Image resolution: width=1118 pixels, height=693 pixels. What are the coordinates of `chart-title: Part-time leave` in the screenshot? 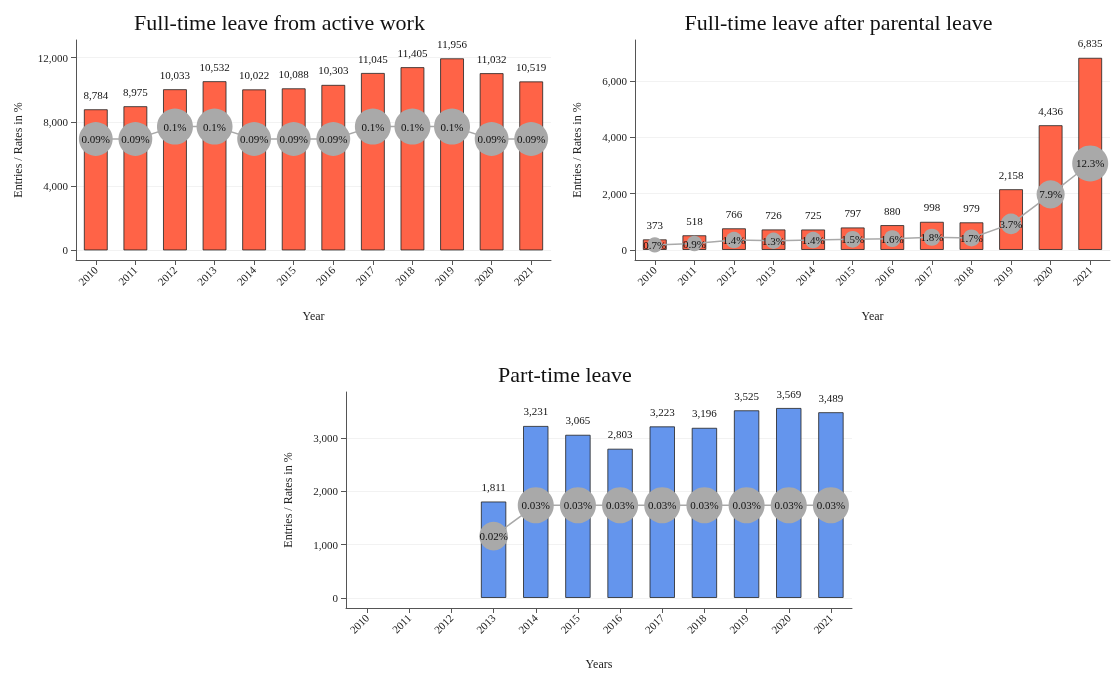 It's located at (565, 374).